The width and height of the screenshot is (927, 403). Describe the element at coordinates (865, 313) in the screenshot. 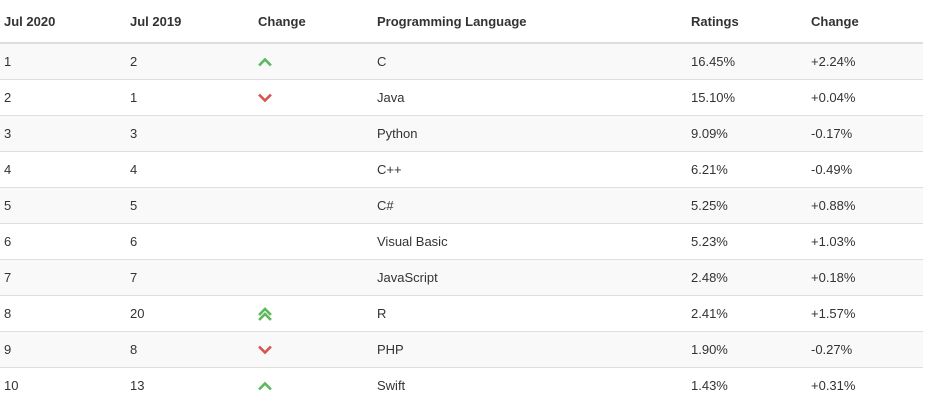

I see `cell-change: +1.57%` at that location.